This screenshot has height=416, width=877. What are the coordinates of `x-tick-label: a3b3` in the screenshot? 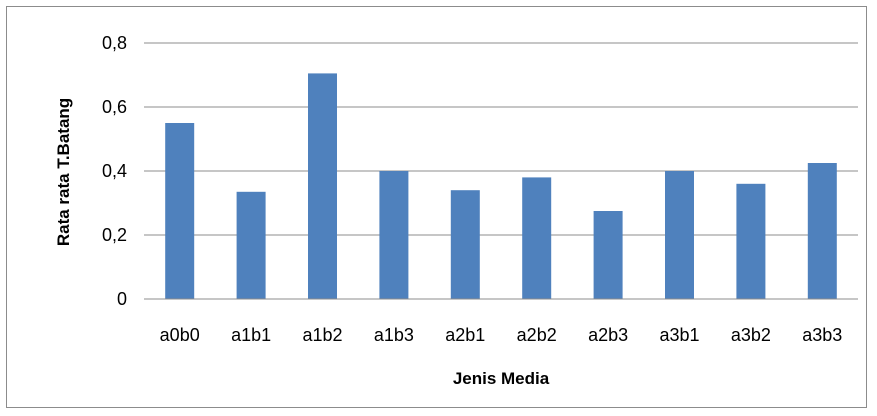 It's located at (822, 335).